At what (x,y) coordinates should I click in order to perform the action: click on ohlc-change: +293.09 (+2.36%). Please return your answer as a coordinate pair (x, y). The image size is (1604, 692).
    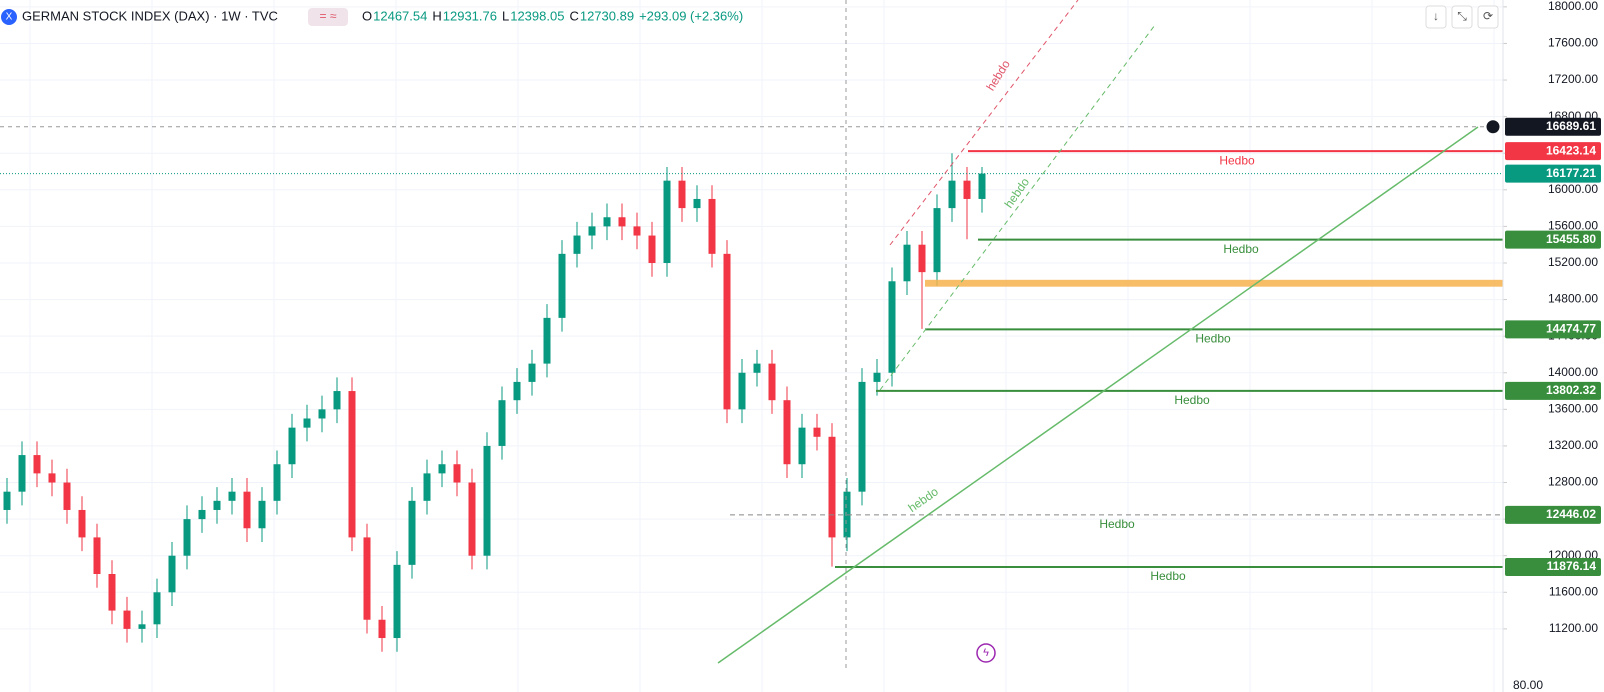
    Looking at the image, I should click on (691, 15).